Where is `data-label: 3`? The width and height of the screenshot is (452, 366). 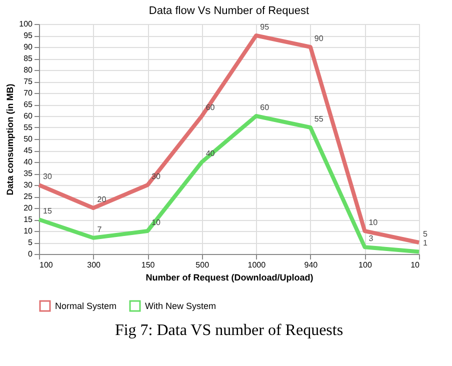
data-label: 3 is located at coordinates (371, 239).